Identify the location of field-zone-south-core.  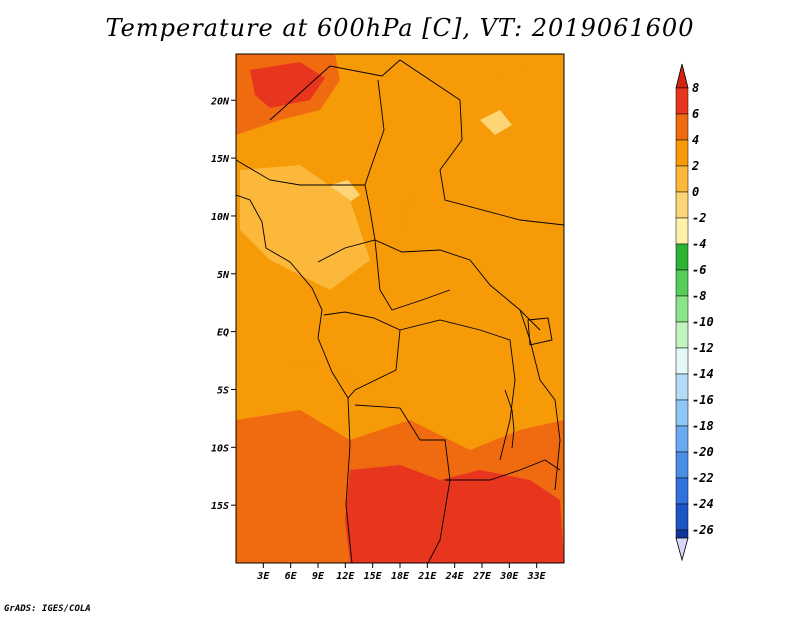
(454, 514).